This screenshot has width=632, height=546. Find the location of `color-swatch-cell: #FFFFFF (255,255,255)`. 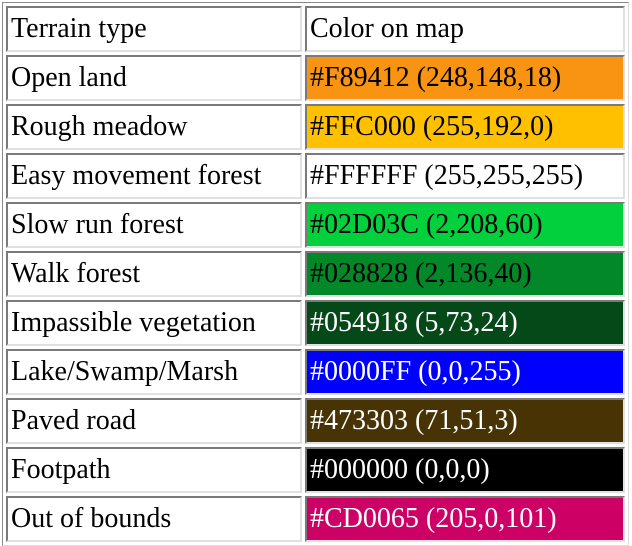

color-swatch-cell: #FFFFFF (255,255,255) is located at coordinates (465, 176).